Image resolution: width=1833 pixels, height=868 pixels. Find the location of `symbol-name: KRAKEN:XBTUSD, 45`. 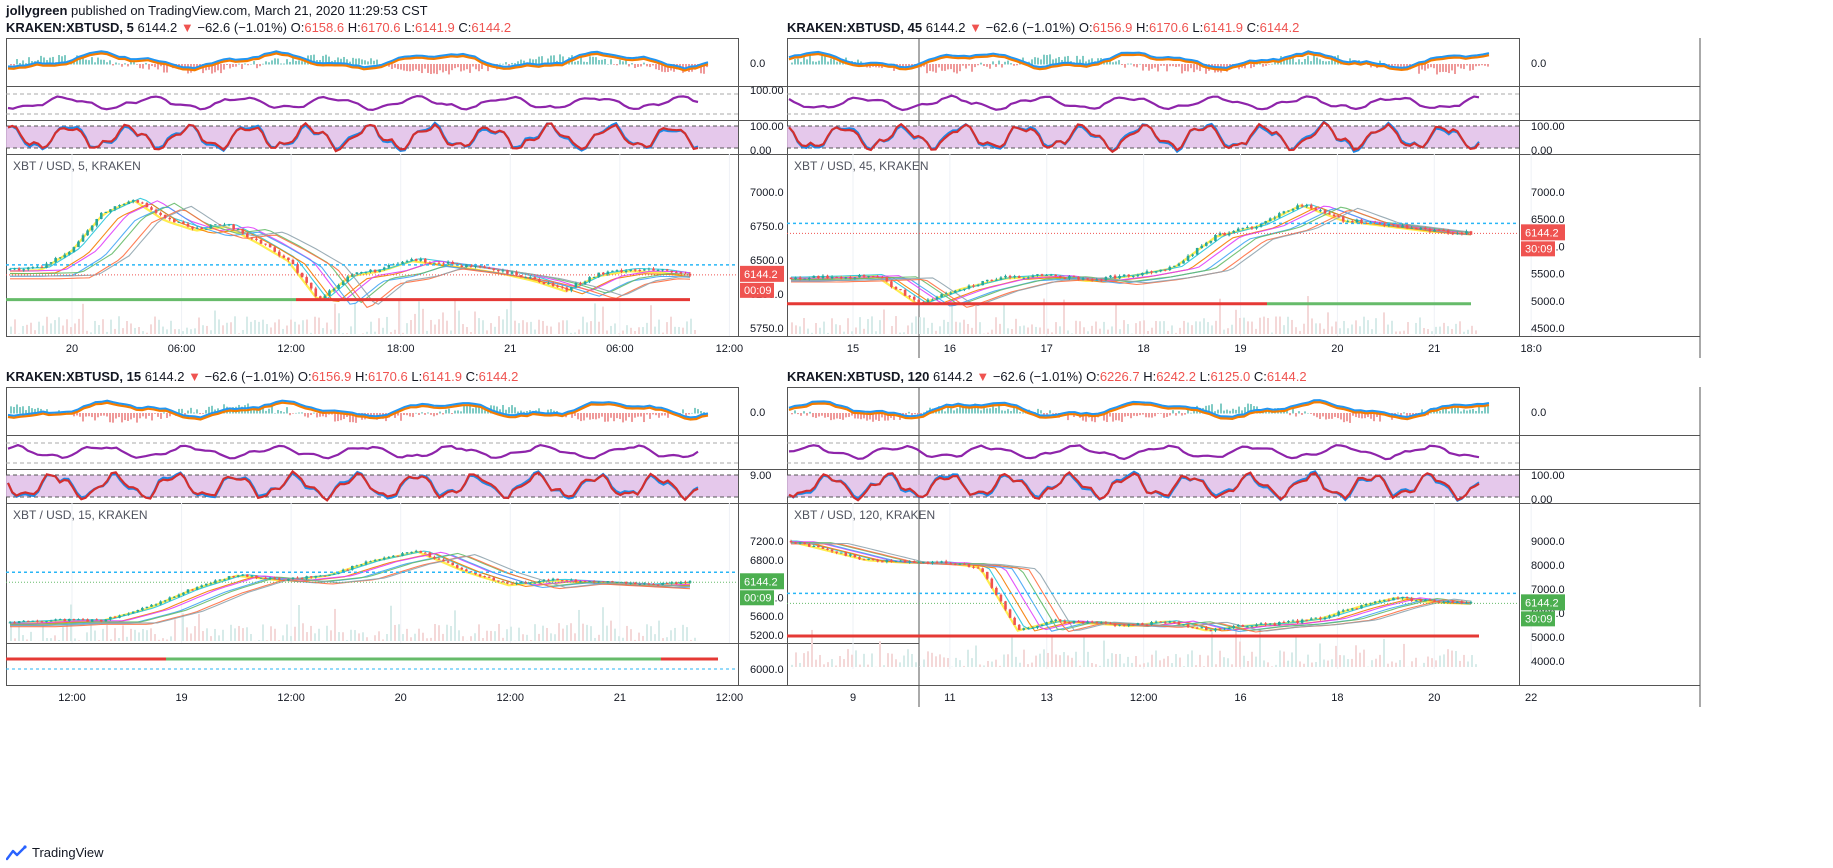

symbol-name: KRAKEN:XBTUSD, 45 is located at coordinates (855, 27).